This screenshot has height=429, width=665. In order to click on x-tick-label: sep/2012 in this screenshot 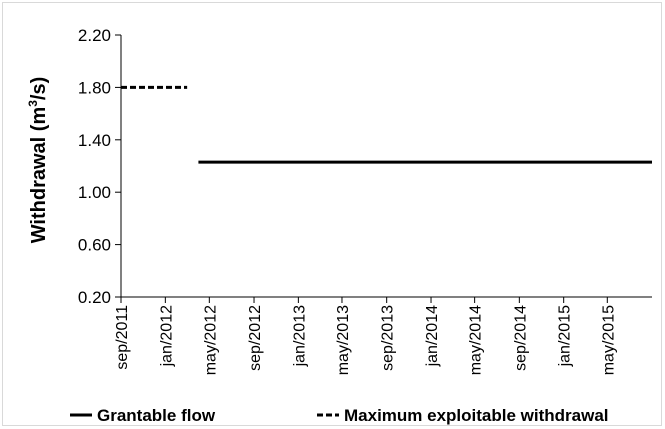, I will do `click(255, 338)`.